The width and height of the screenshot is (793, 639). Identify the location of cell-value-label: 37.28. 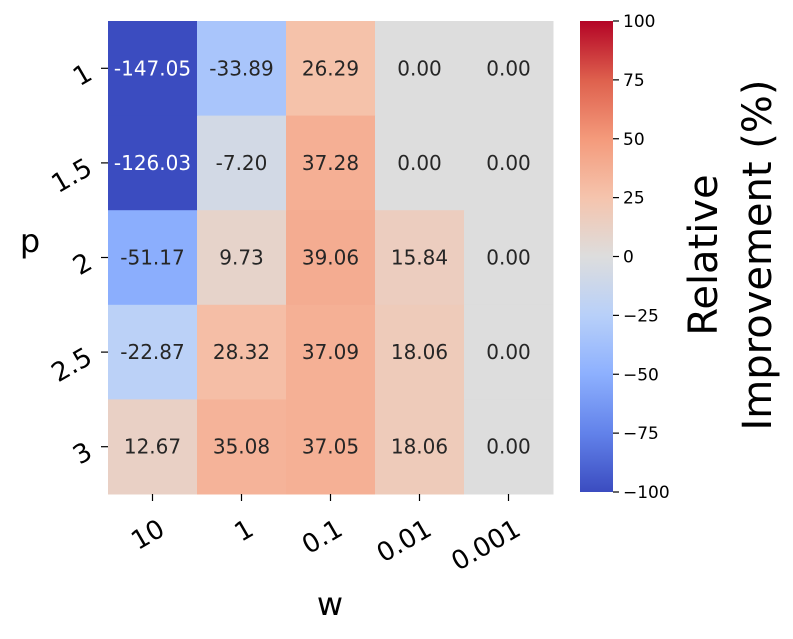
(330, 163).